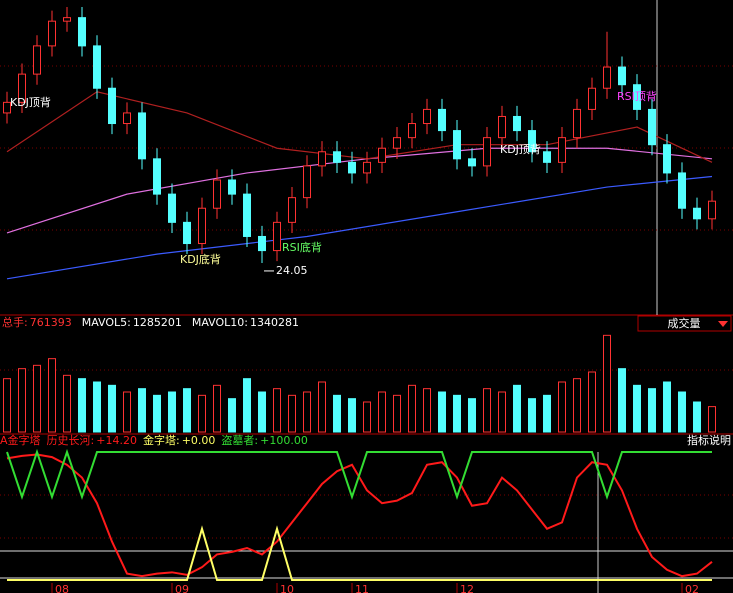 This screenshot has height=593, width=733. What do you see at coordinates (467, 588) in the screenshot?
I see `x-tick-label: 12` at bounding box center [467, 588].